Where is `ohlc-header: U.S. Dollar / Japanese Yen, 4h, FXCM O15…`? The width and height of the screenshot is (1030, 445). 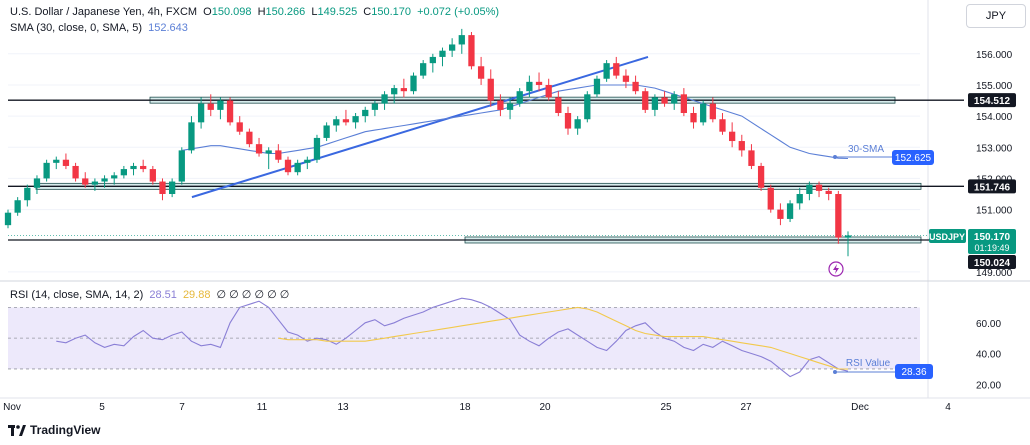
ohlc-header: U.S. Dollar / Japanese Yen, 4h, FXCM O15… is located at coordinates (256, 12).